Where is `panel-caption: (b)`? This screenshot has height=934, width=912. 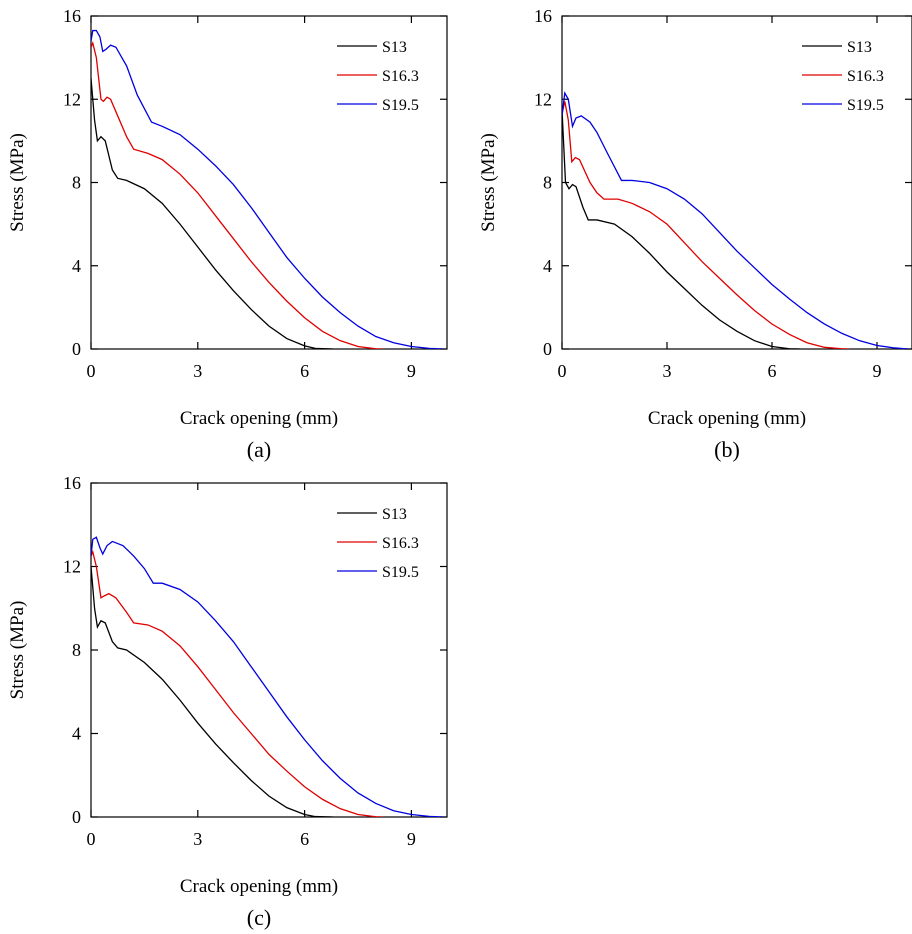
panel-caption: (b) is located at coordinates (727, 449).